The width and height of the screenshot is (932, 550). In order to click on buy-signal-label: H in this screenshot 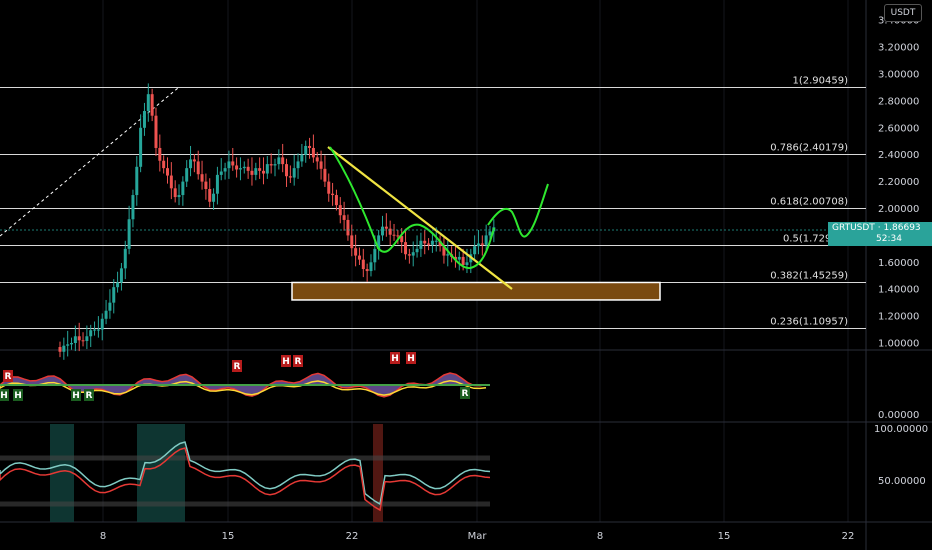, I will do `click(18, 396)`.